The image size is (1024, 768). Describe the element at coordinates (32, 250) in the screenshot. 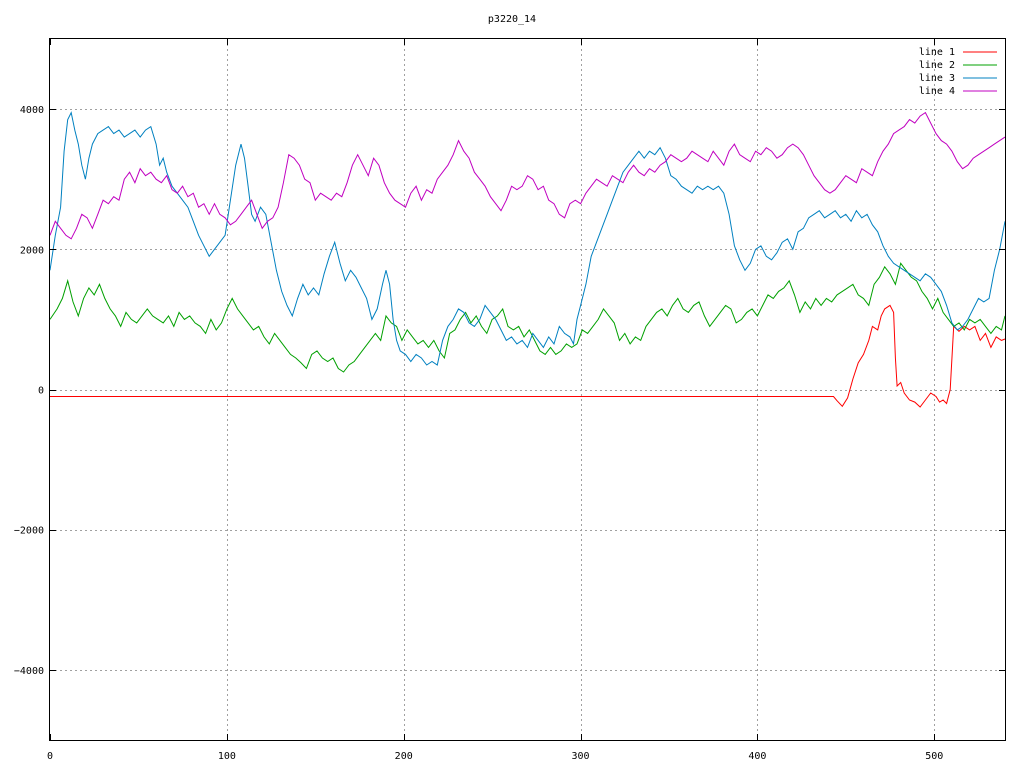

I see `y-tick-label: 2000` at that location.